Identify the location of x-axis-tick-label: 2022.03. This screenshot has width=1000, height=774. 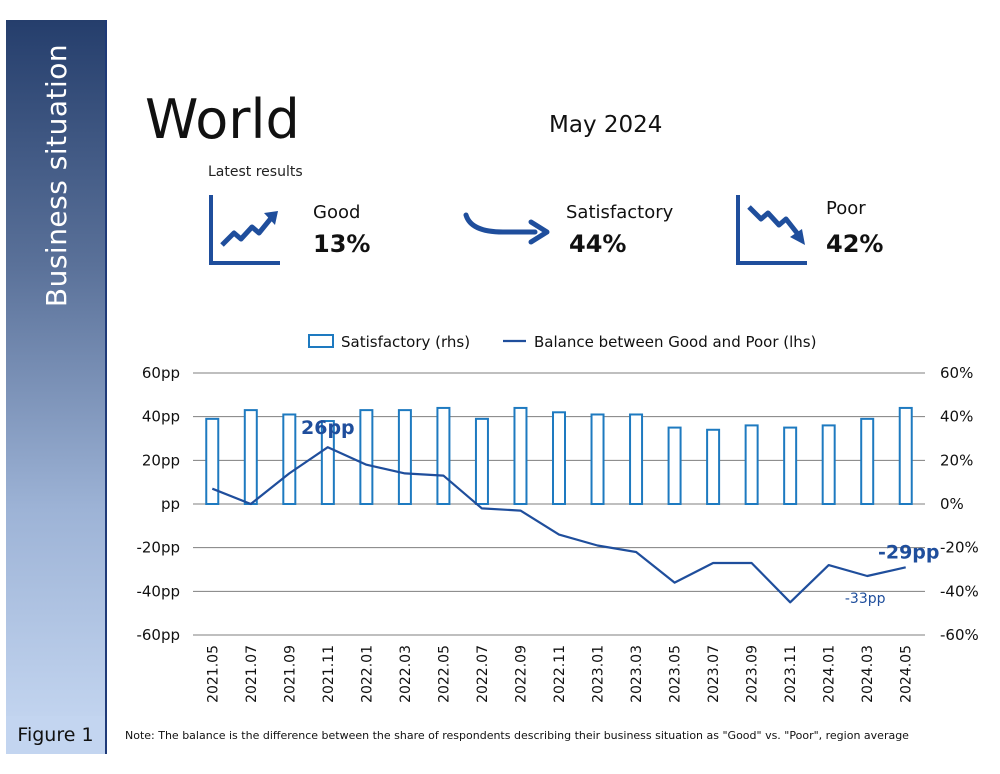
(406, 674).